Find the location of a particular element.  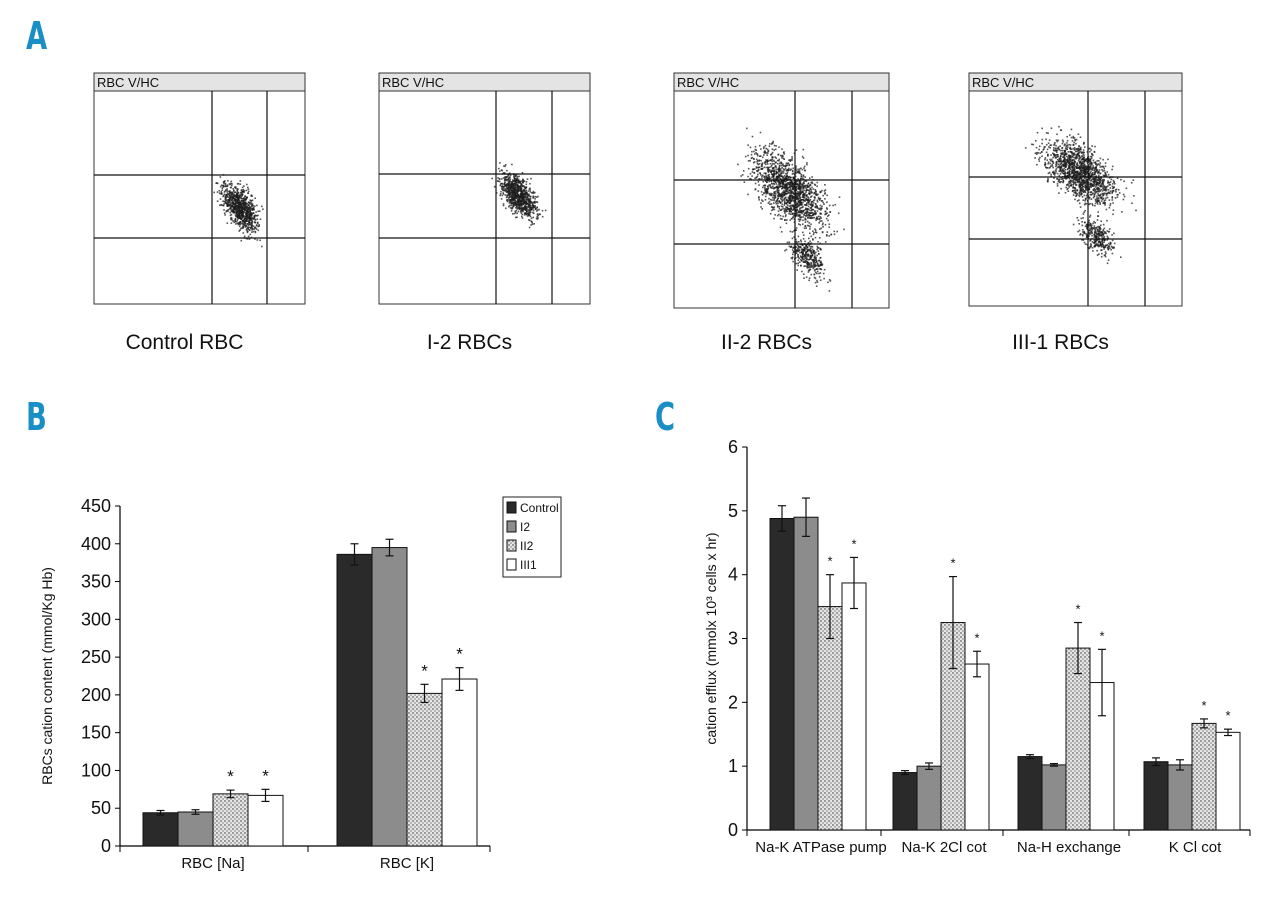

y-tick-label: 150 is located at coordinates (96, 733).